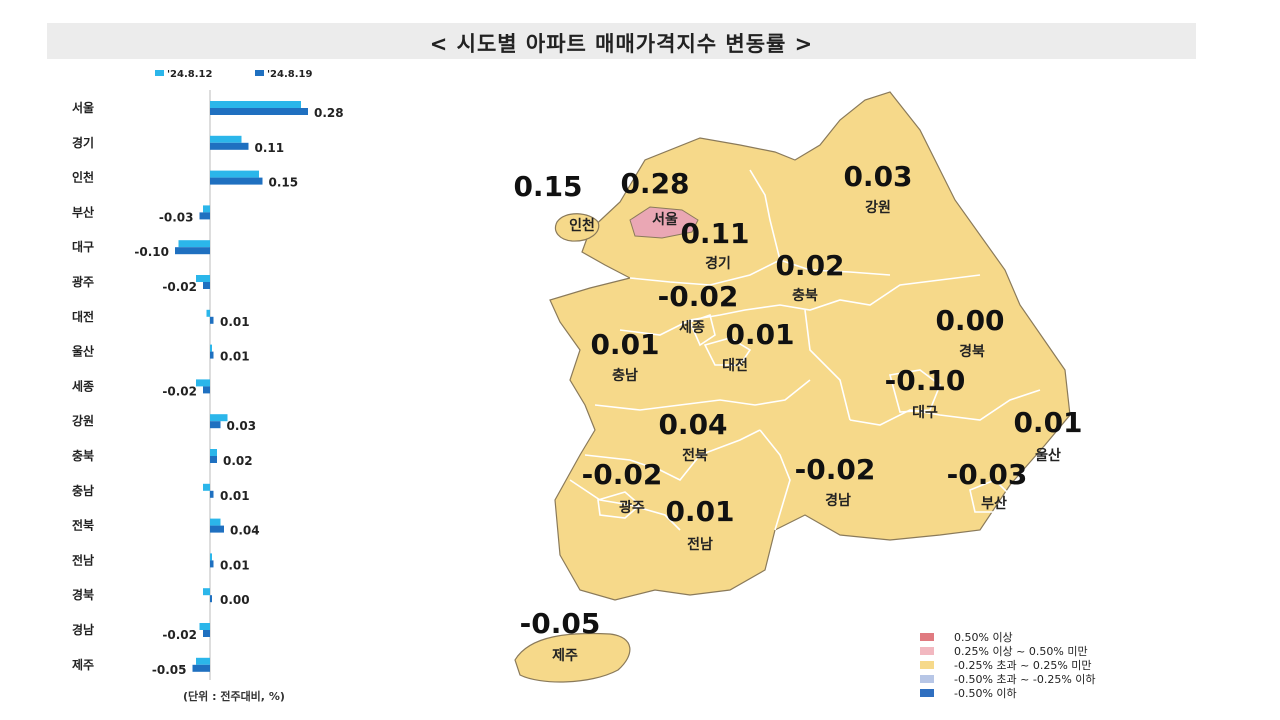 This screenshot has height=720, width=1280. What do you see at coordinates (654, 183) in the screenshot?
I see `map-value-label: 0.28` at bounding box center [654, 183].